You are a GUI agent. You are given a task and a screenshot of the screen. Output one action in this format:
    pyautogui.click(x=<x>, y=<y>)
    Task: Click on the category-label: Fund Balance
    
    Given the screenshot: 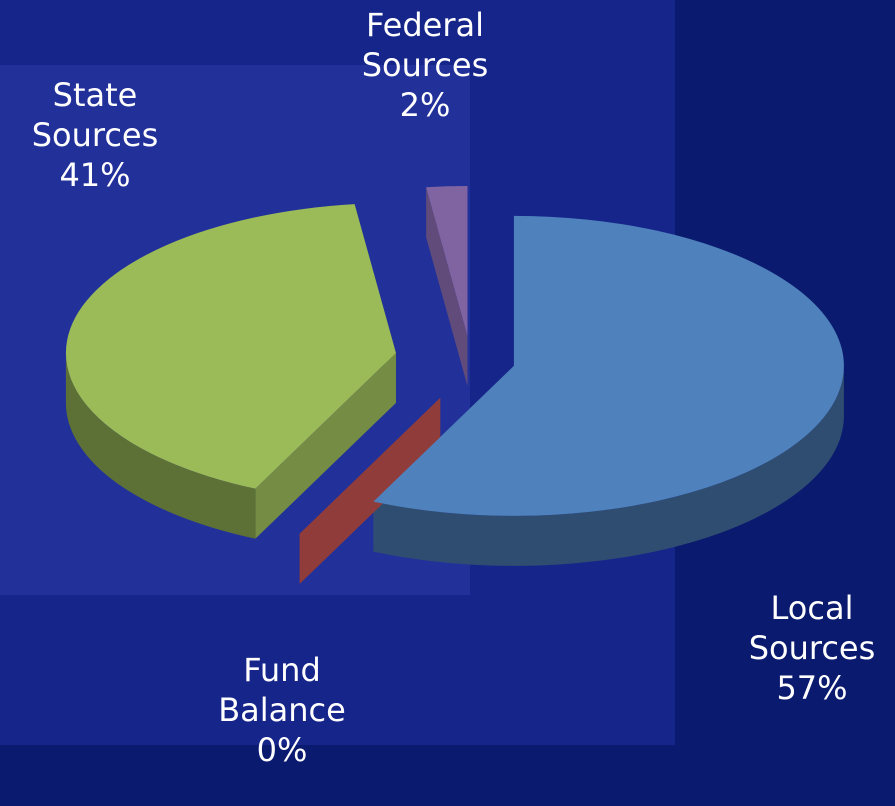 What is the action you would take?
    pyautogui.click(x=282, y=690)
    